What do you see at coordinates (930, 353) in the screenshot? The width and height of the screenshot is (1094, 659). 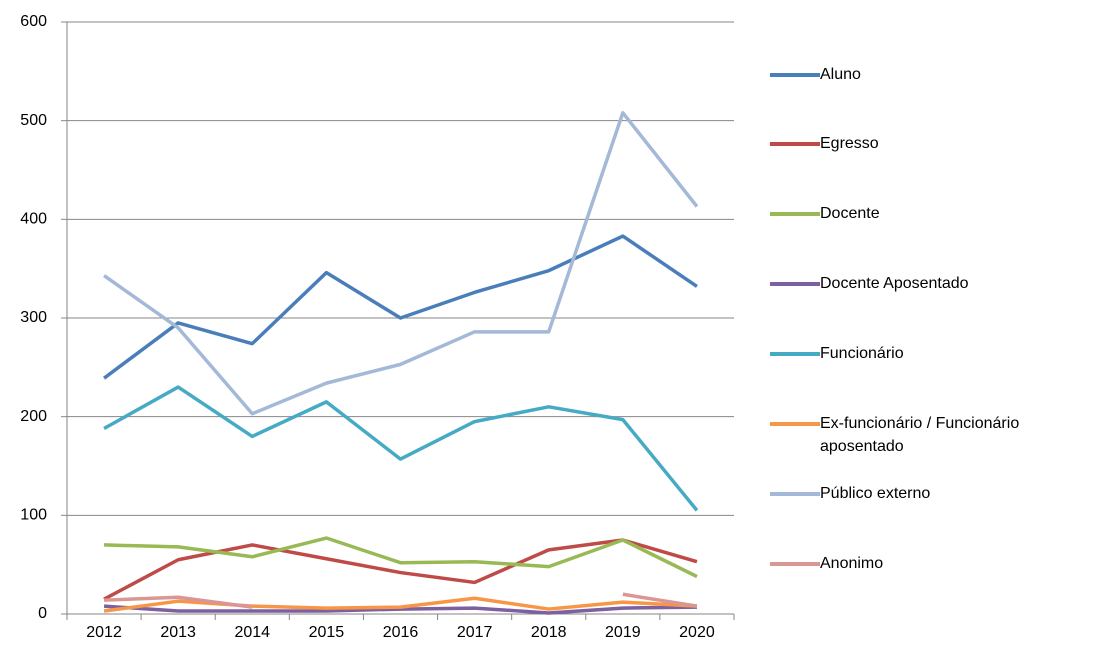 I see `legend-item: Funcionário` at bounding box center [930, 353].